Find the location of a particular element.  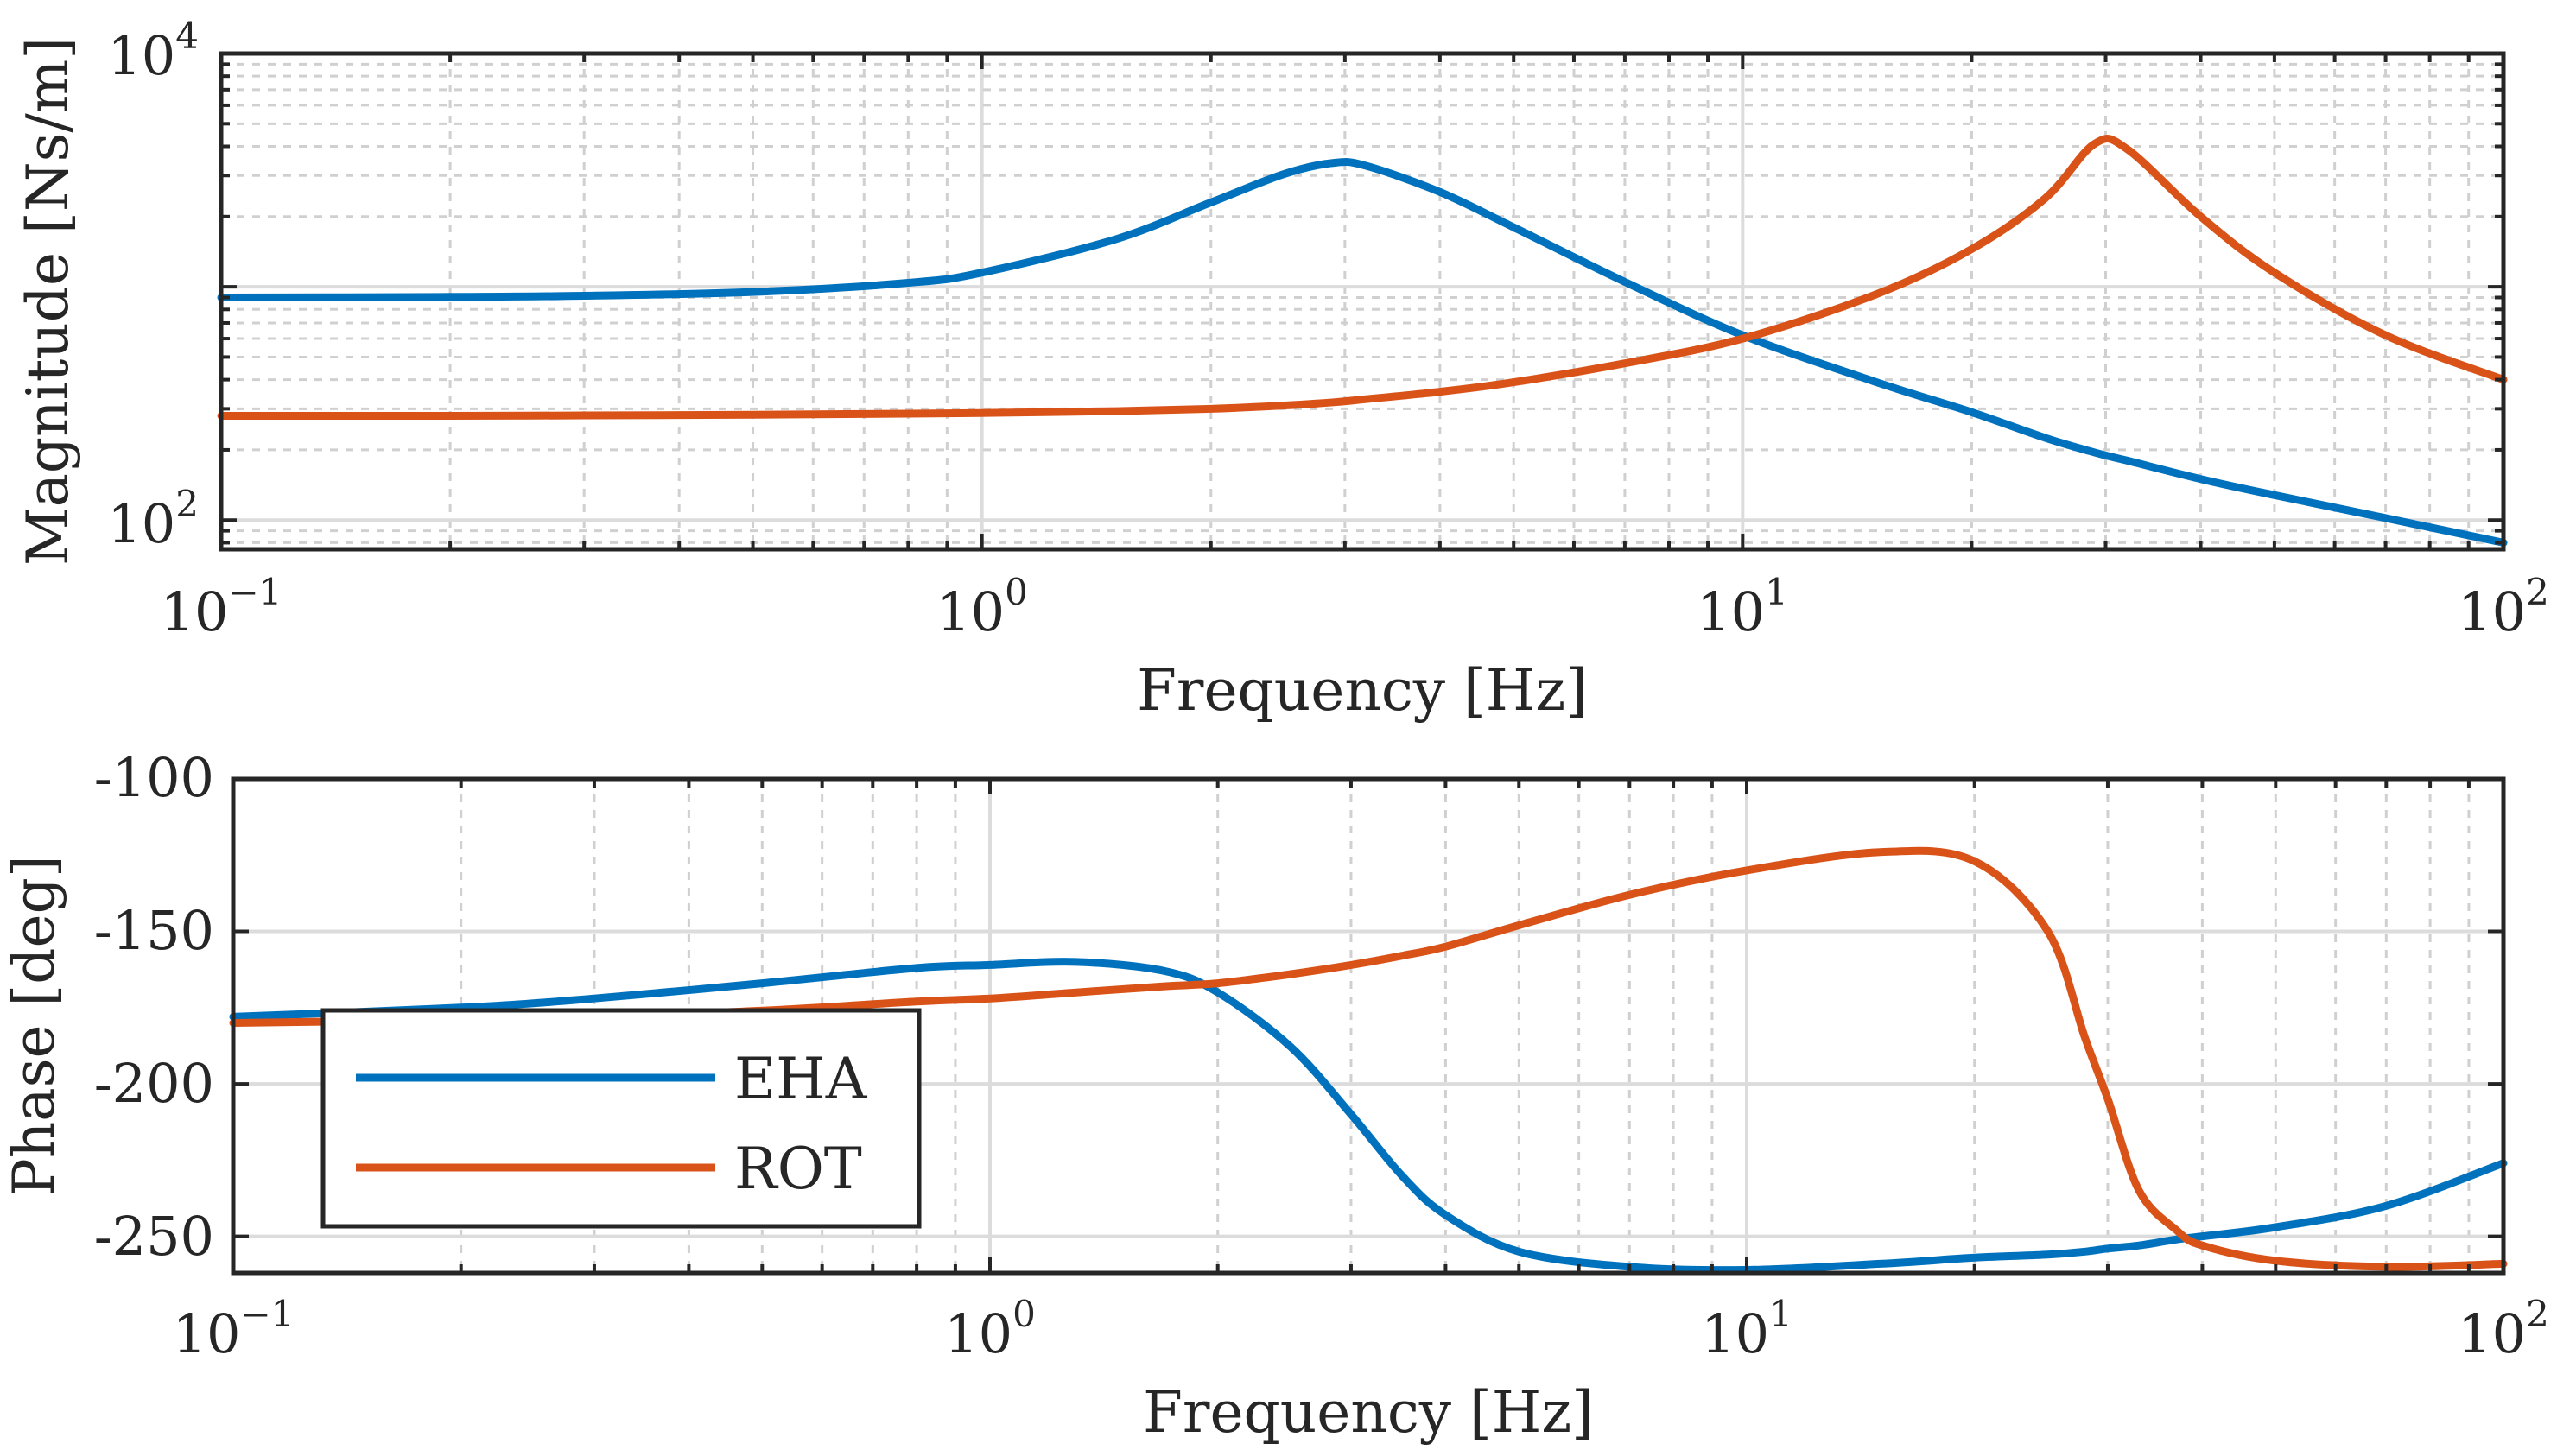

legend-box is located at coordinates (621, 1118).